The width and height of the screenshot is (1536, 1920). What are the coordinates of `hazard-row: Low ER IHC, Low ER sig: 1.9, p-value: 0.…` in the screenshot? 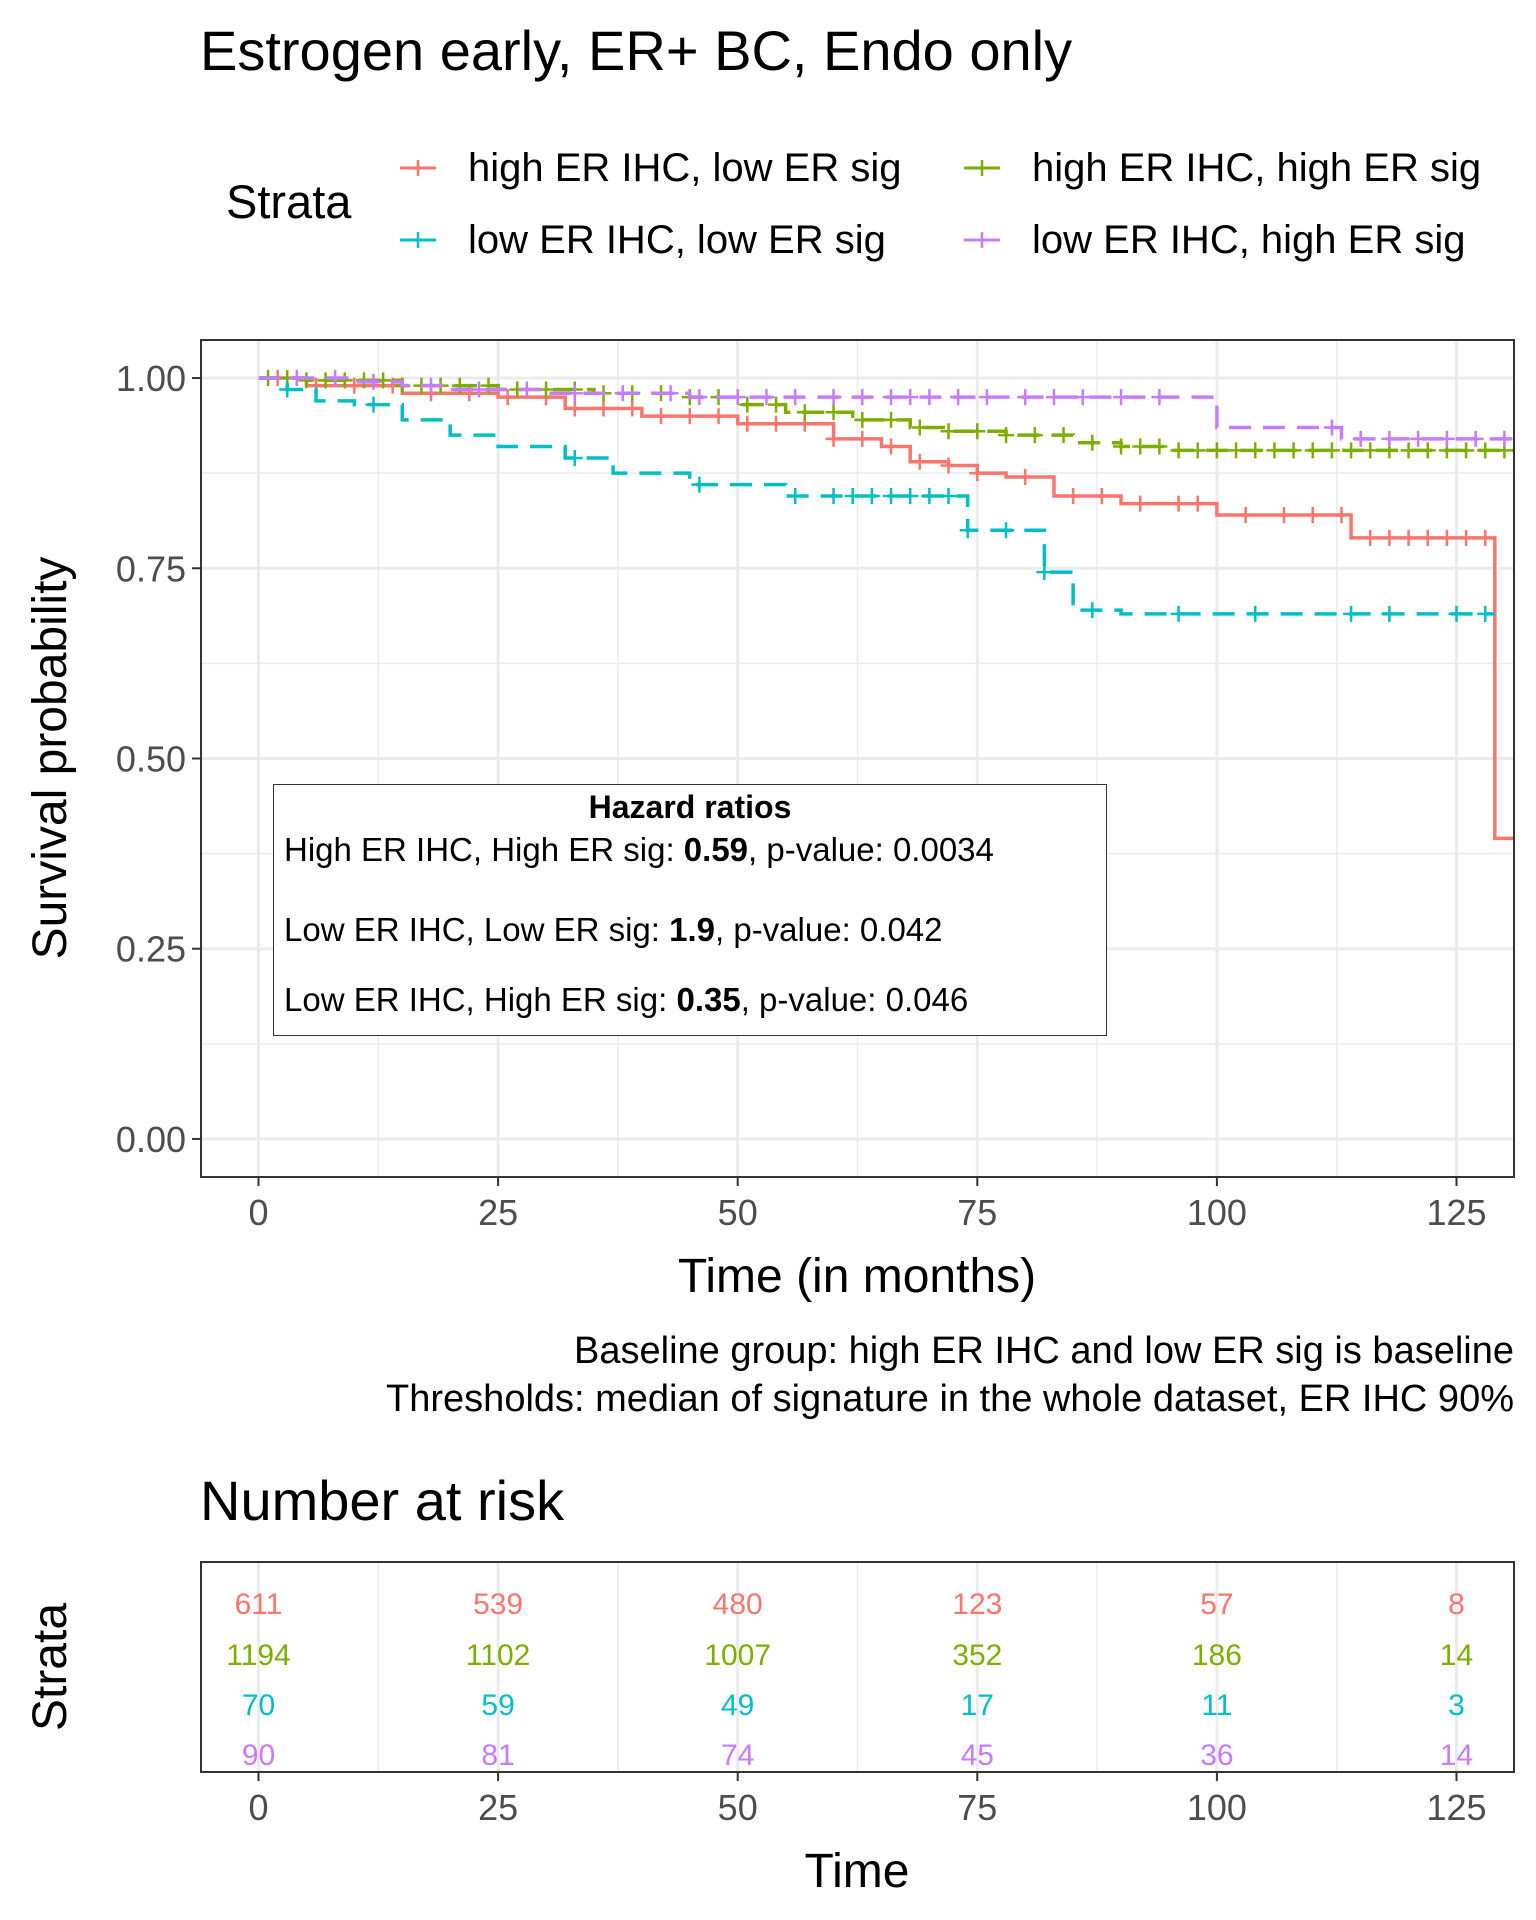 It's located at (613, 930).